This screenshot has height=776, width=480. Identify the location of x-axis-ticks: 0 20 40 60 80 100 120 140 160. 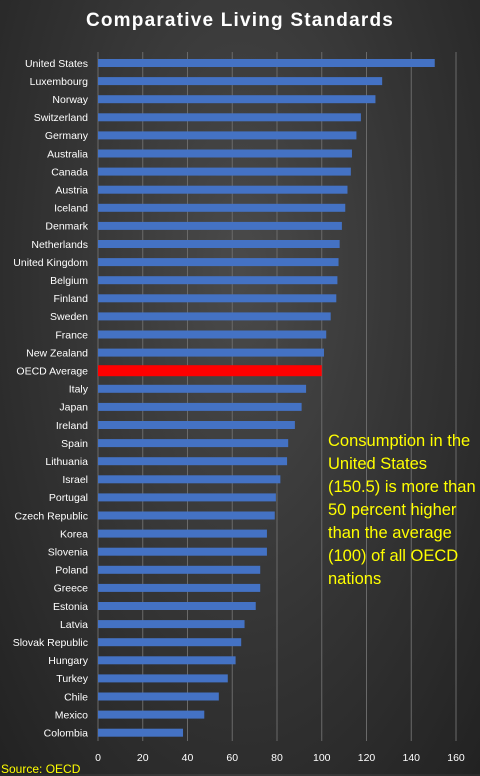
(280, 758).